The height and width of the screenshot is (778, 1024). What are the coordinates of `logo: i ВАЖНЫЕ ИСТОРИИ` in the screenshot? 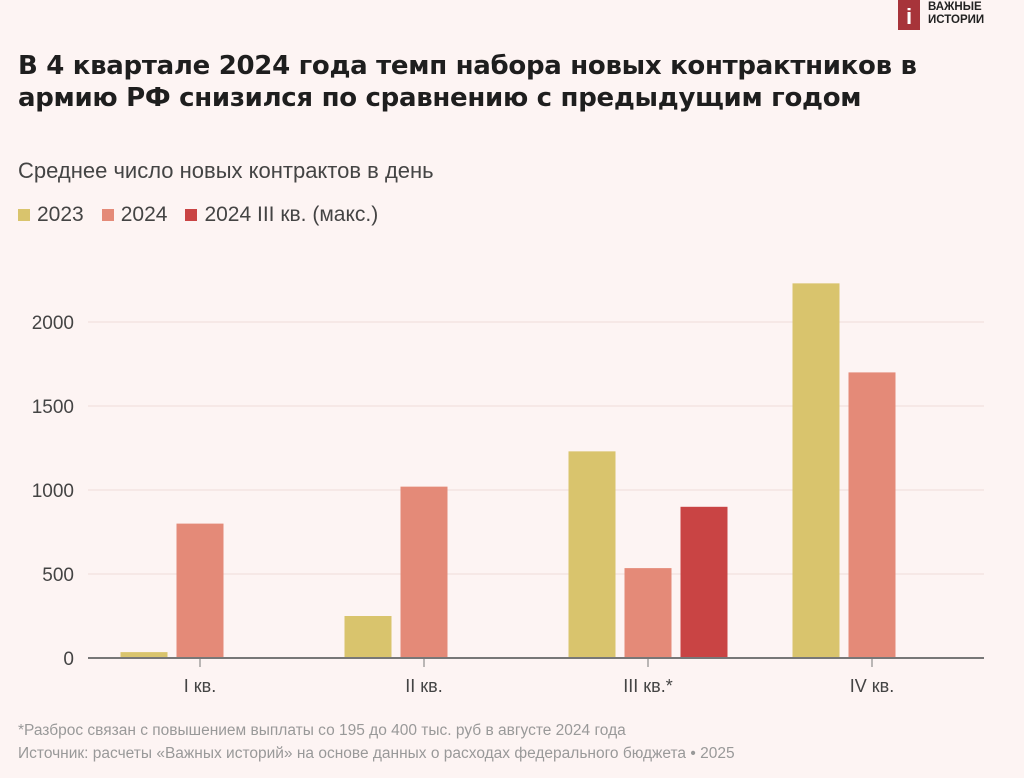 It's located at (941, 15).